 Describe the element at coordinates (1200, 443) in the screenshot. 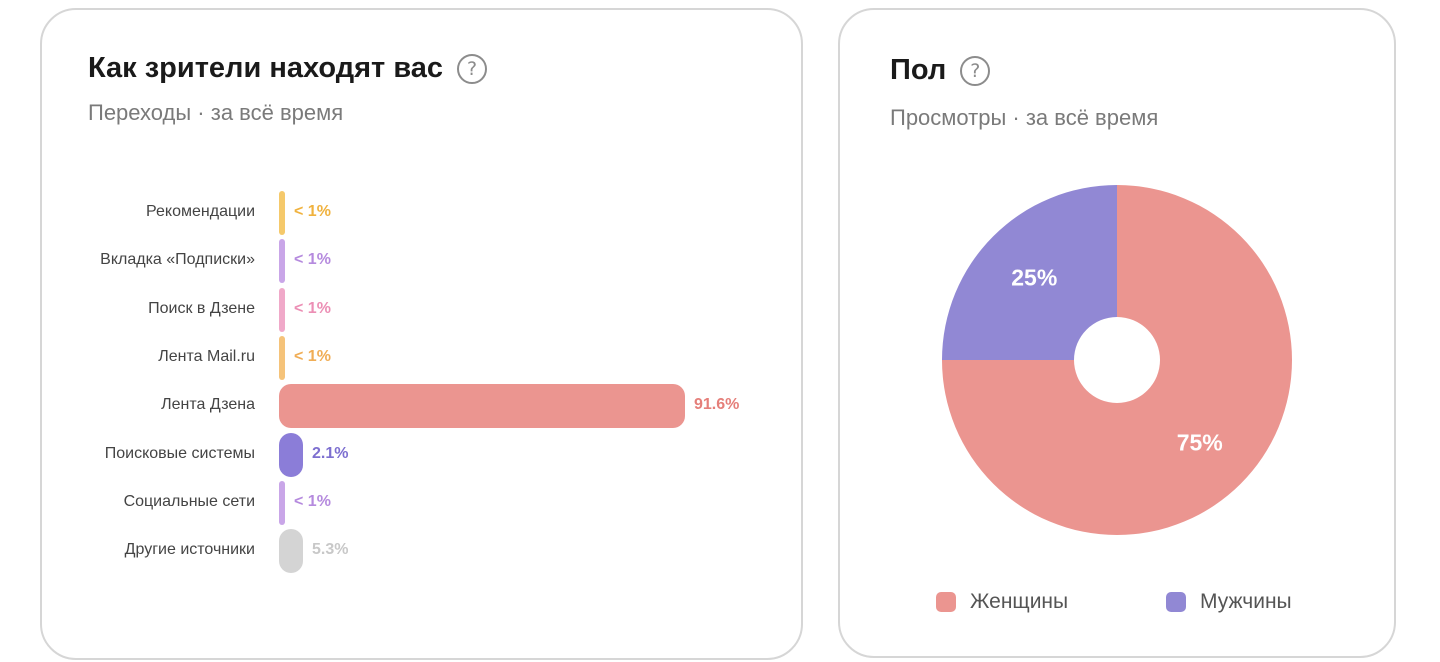

I see `pie-slice-label: 75%` at that location.